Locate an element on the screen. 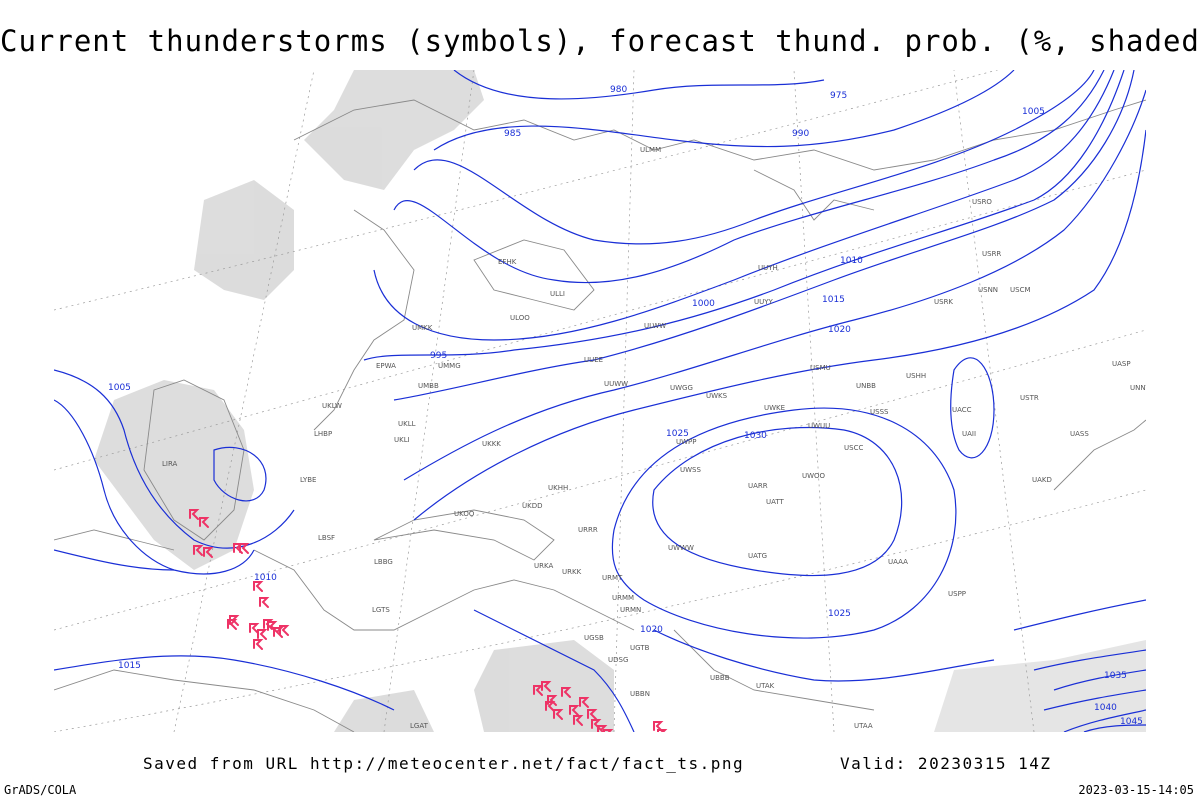 The width and height of the screenshot is (1200, 800). station-code: UUEE is located at coordinates (593, 360).